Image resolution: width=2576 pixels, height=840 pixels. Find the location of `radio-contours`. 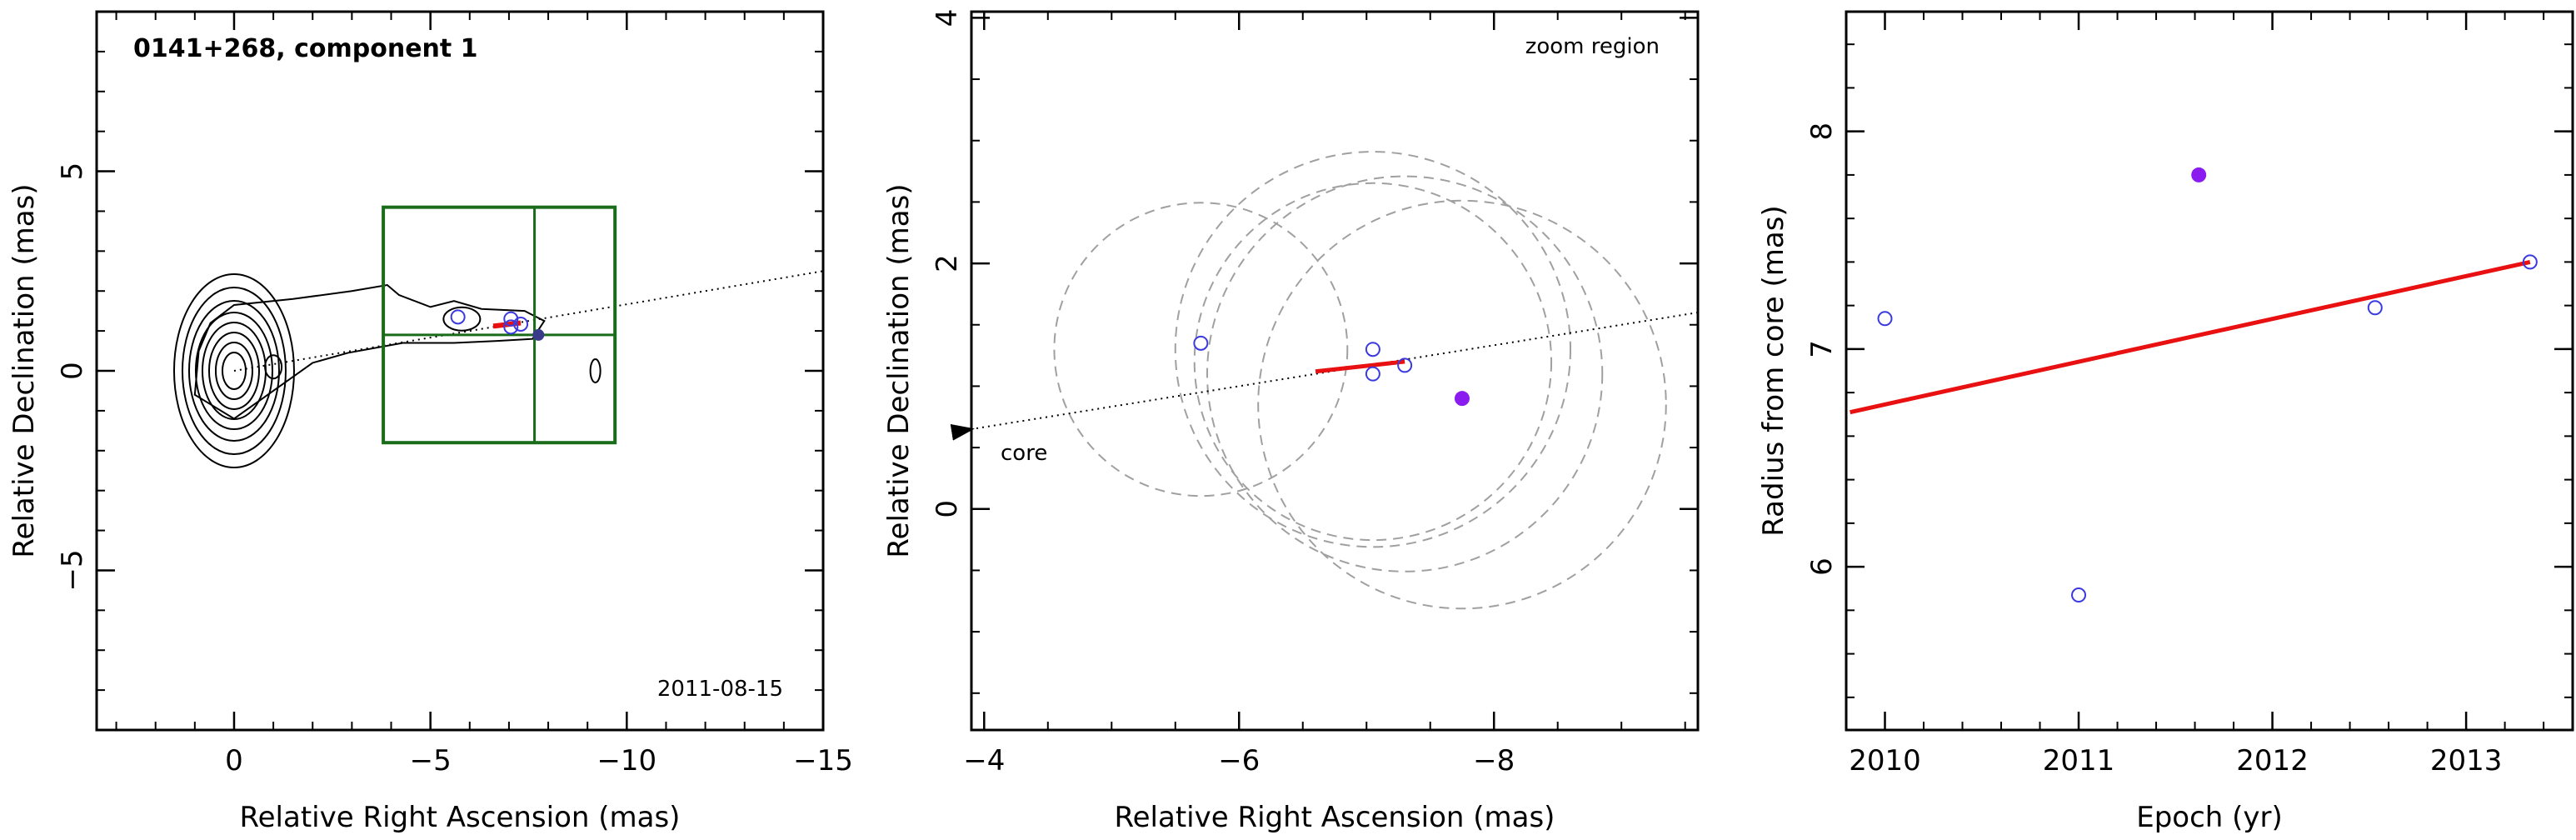

radio-contours is located at coordinates (387, 370).